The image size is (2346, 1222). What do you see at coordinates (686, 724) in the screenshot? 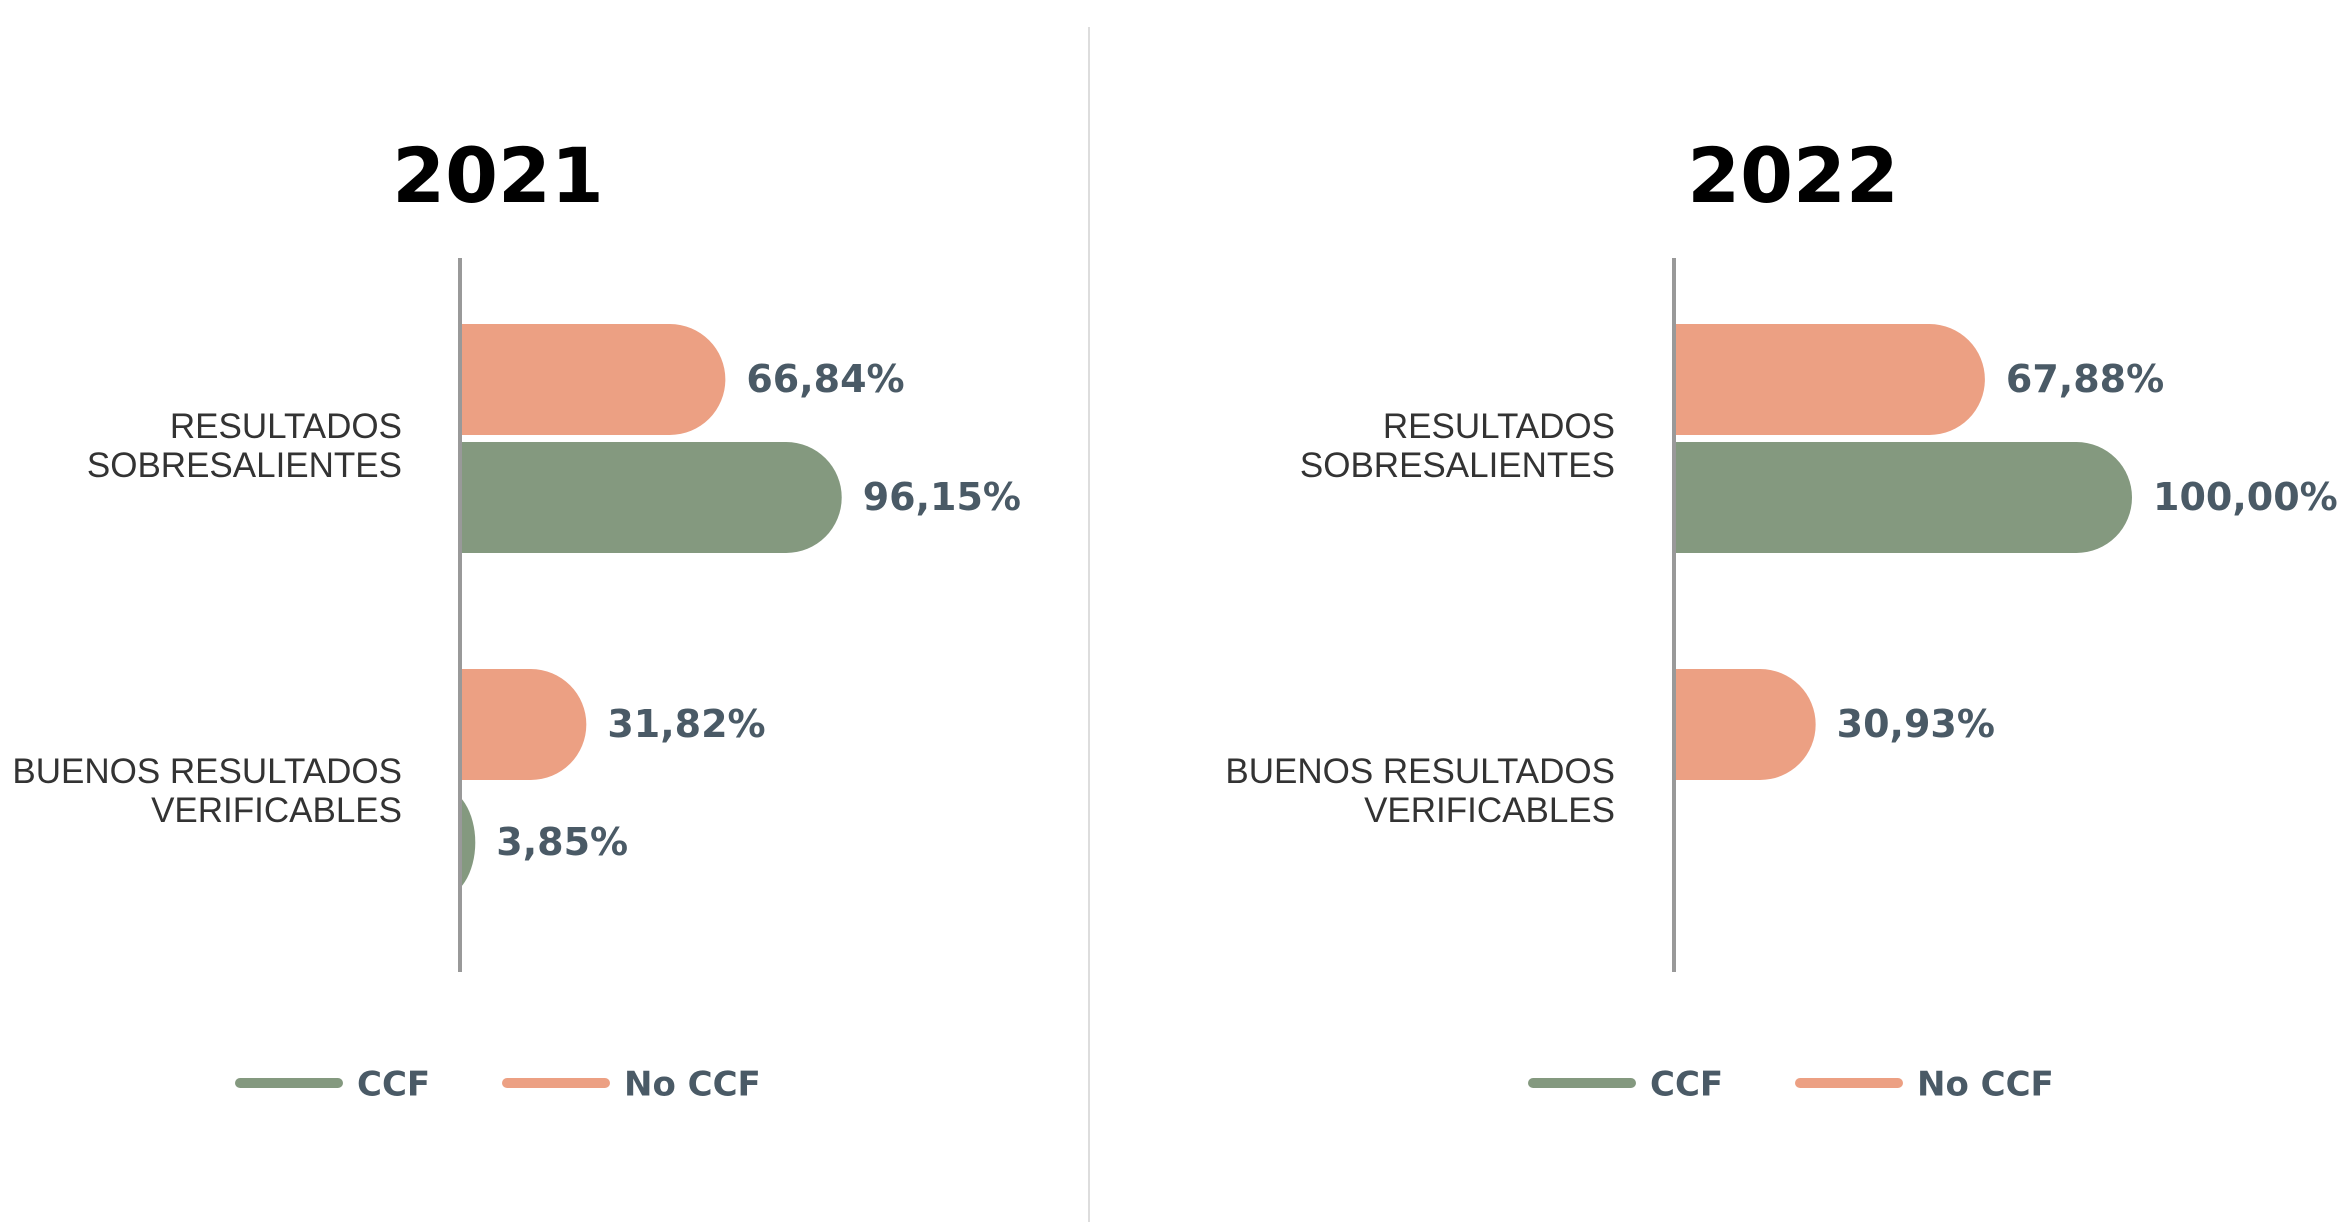
I see `value-label: 31,82%` at bounding box center [686, 724].